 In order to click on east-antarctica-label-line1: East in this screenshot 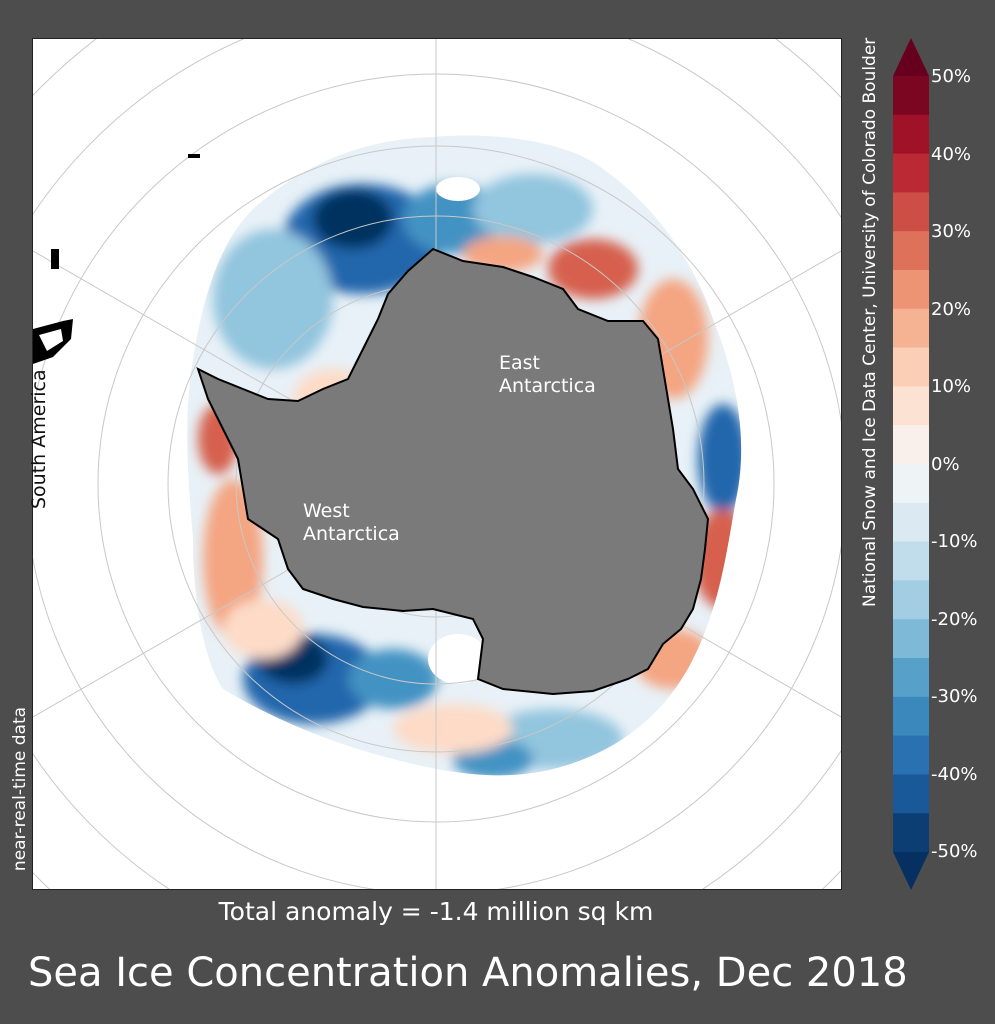, I will do `click(519, 363)`.